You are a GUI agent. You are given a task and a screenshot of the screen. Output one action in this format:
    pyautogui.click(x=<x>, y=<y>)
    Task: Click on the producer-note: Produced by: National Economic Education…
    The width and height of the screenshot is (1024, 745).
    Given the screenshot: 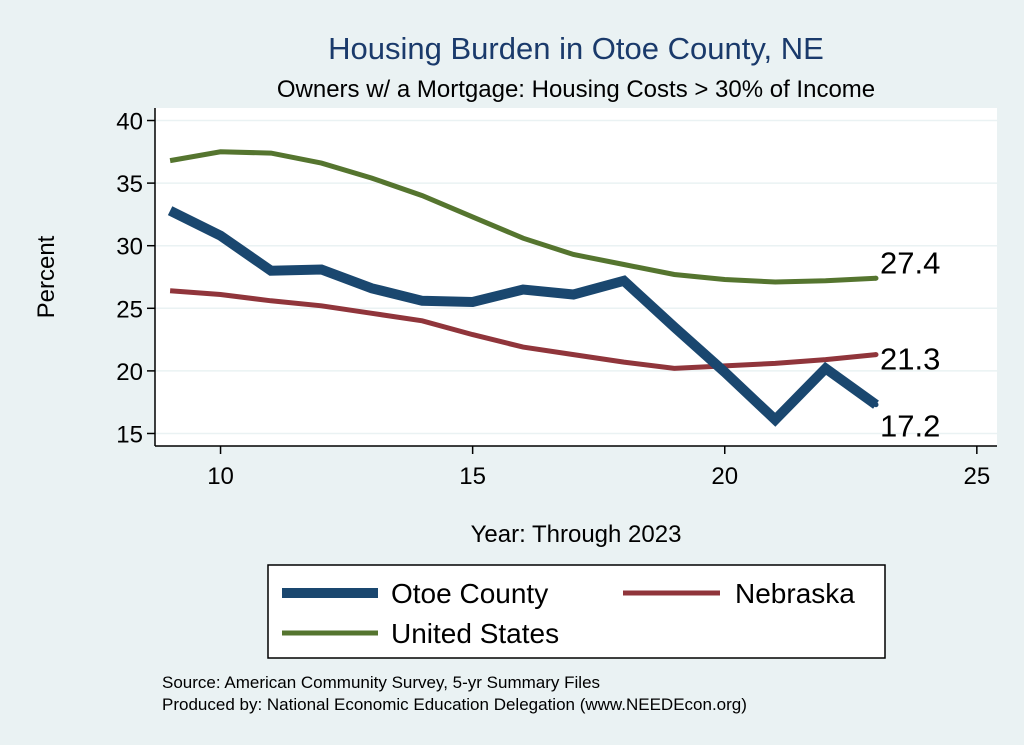 What is the action you would take?
    pyautogui.click(x=454, y=704)
    